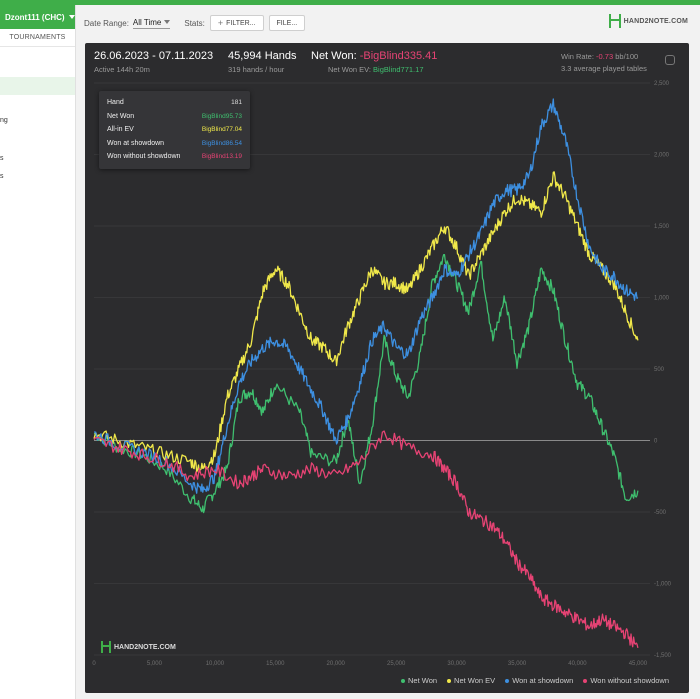 This screenshot has width=700, height=699. What do you see at coordinates (659, 370) in the screenshot?
I see `y-tick-label: 500` at bounding box center [659, 370].